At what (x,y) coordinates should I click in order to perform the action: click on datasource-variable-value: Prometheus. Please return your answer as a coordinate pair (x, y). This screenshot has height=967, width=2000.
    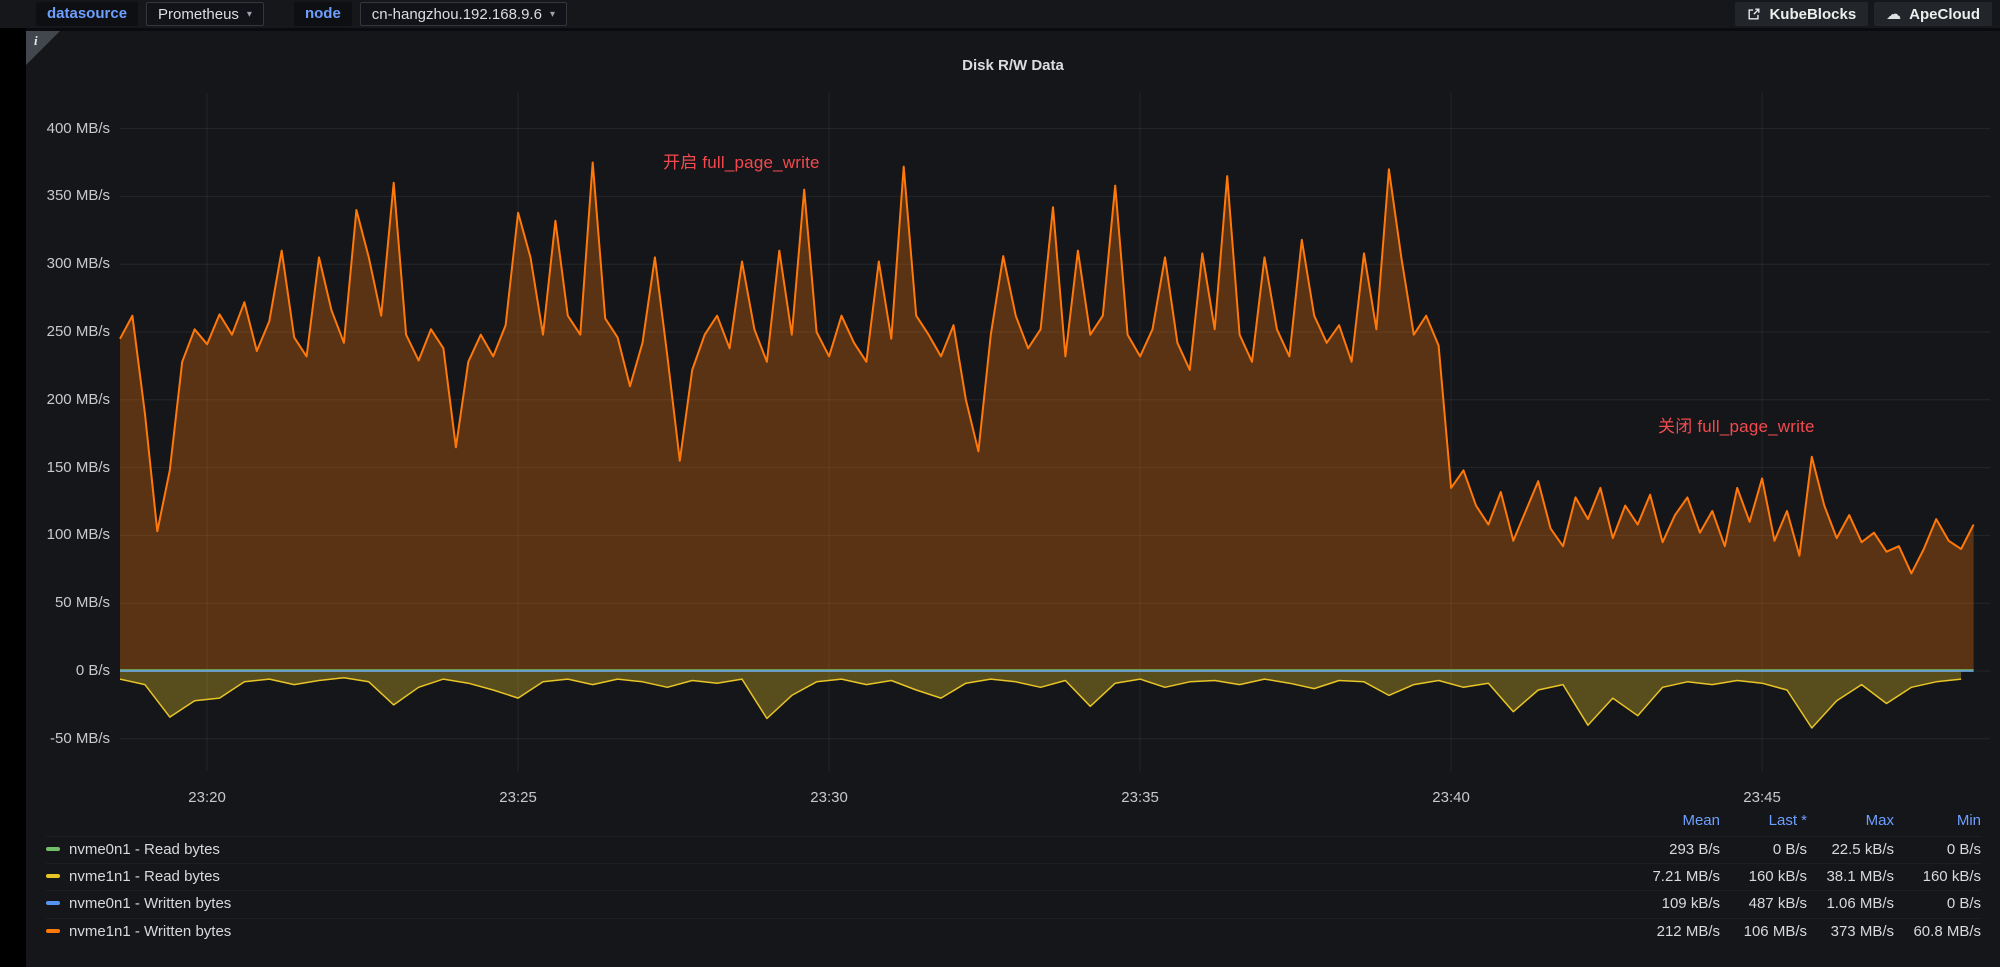
    Looking at the image, I should click on (198, 14).